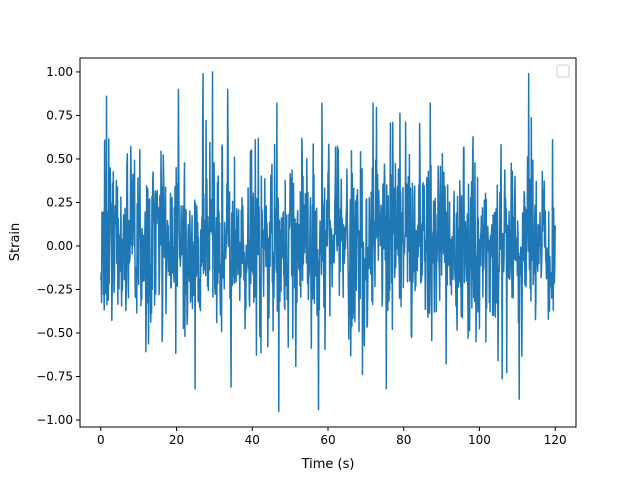 This screenshot has height=480, width=640. Describe the element at coordinates (15, 242) in the screenshot. I see `y-axis-label: Strain` at that location.